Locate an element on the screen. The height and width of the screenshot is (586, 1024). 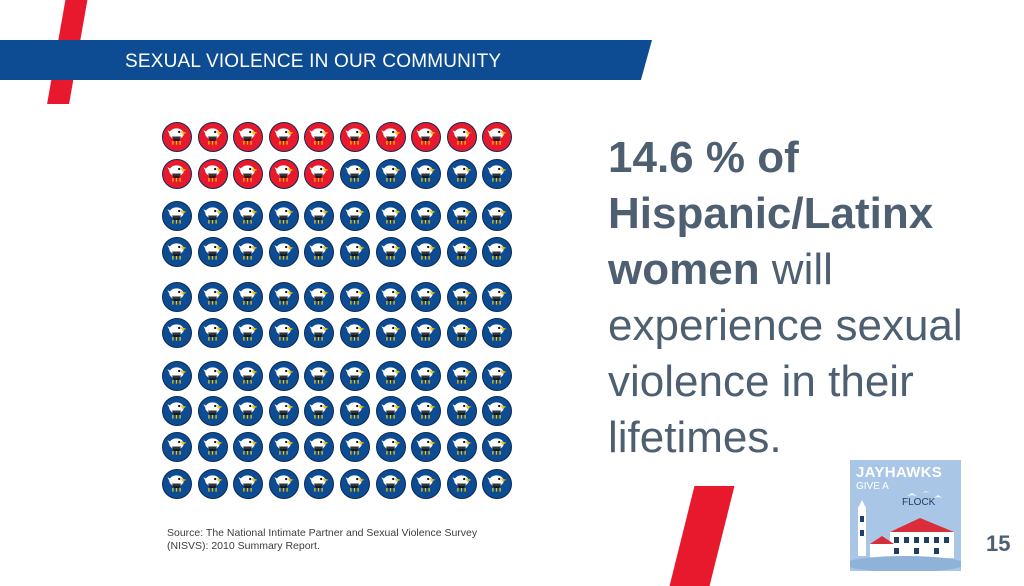
logo-text: GIVE A is located at coordinates (872, 486).